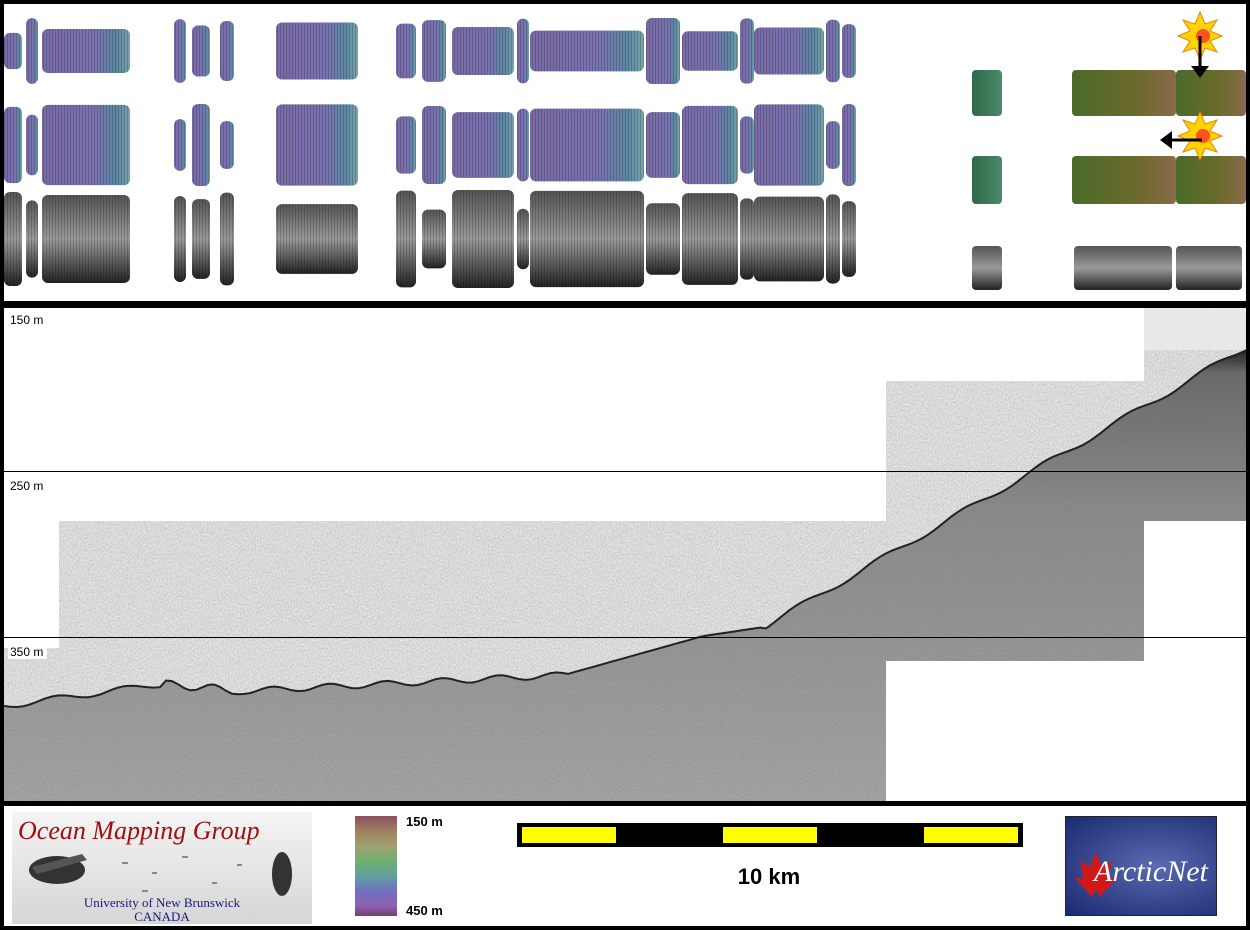 This screenshot has height=930, width=1250. What do you see at coordinates (424, 821) in the screenshot?
I see `colorbar-top-label: 150 m` at bounding box center [424, 821].